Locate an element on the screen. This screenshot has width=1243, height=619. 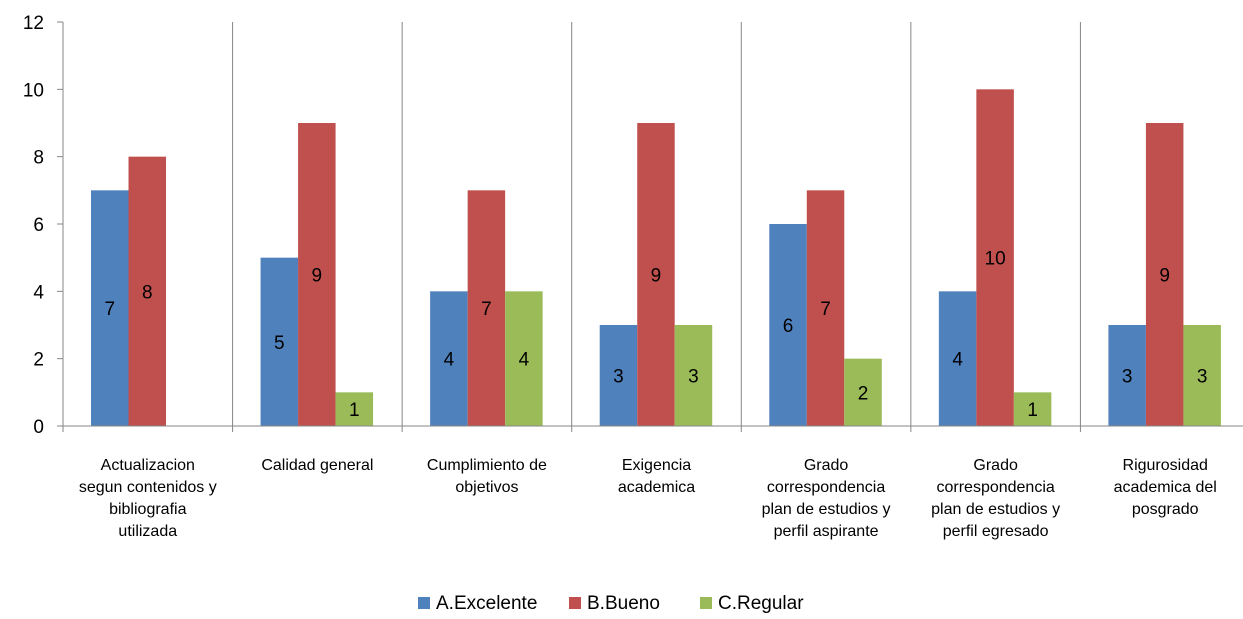
legend-label: A.Excelente is located at coordinates (486, 603).